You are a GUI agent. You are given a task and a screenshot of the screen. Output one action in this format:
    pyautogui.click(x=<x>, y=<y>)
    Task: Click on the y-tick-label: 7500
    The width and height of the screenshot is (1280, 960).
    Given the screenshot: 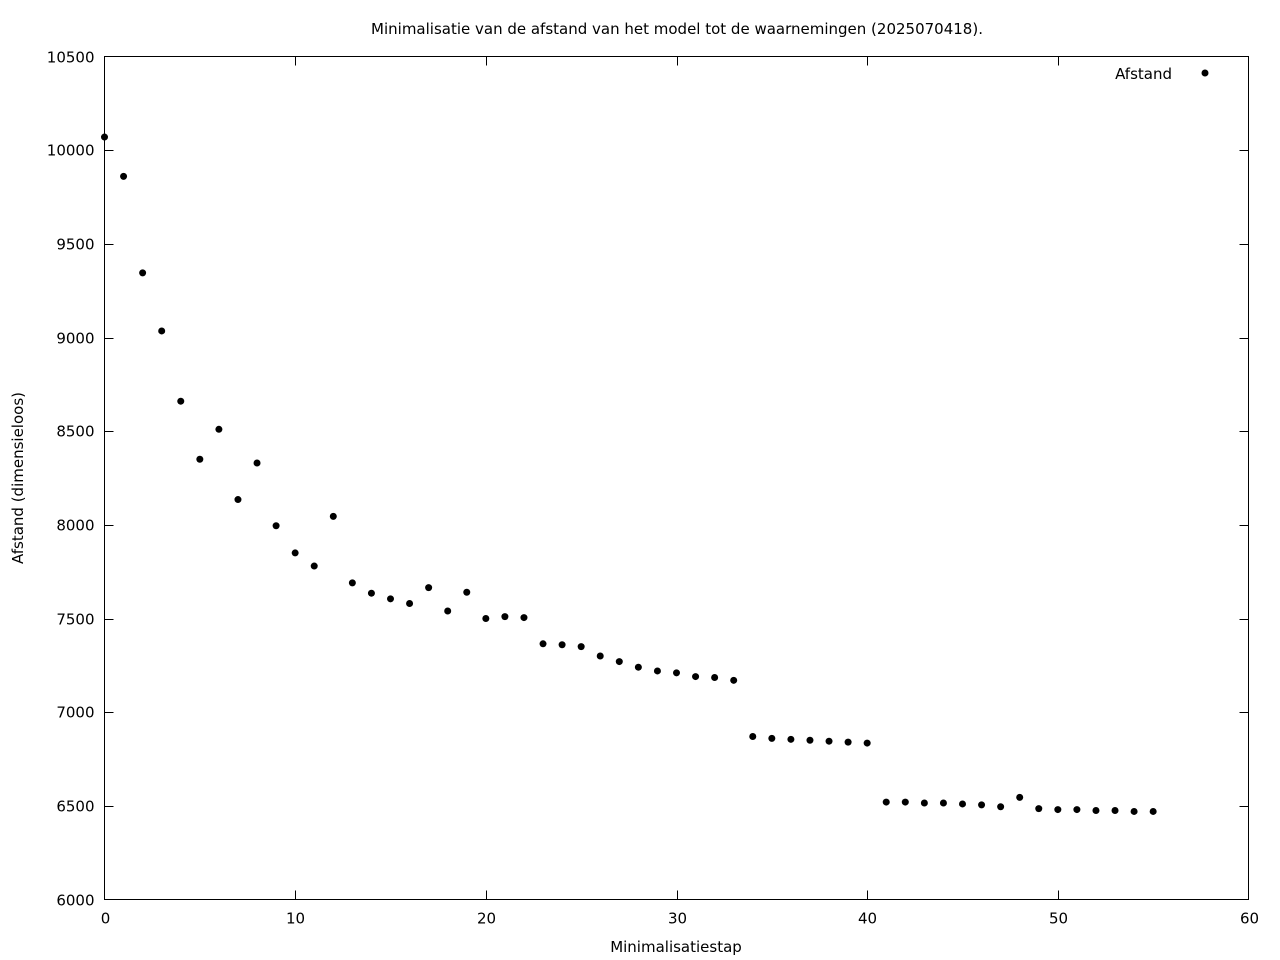 What is the action you would take?
    pyautogui.click(x=75, y=620)
    